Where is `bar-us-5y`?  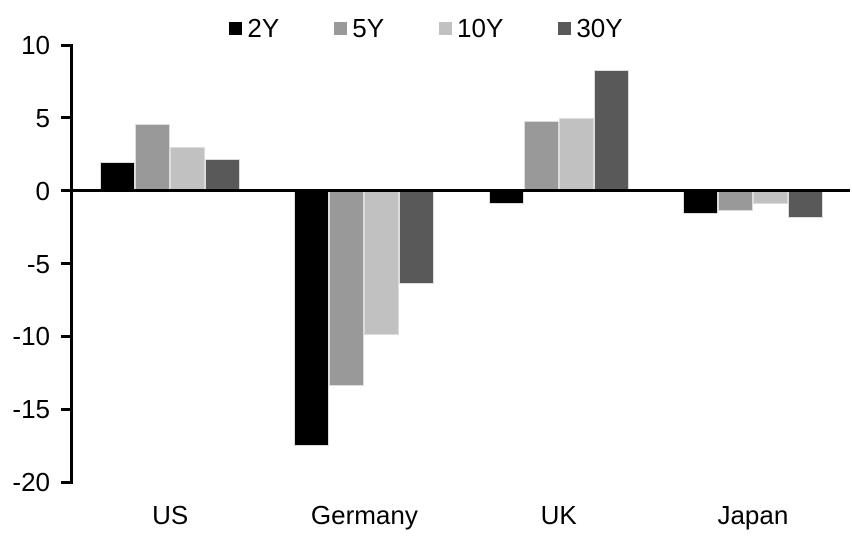 bar-us-5y is located at coordinates (153, 157).